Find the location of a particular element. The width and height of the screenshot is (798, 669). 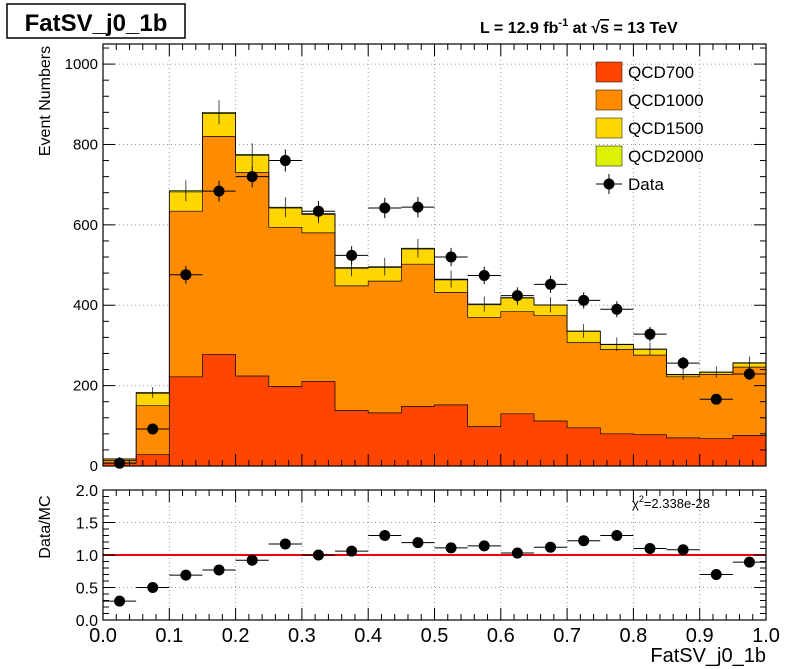

title-box-frame is located at coordinates (96, 21).